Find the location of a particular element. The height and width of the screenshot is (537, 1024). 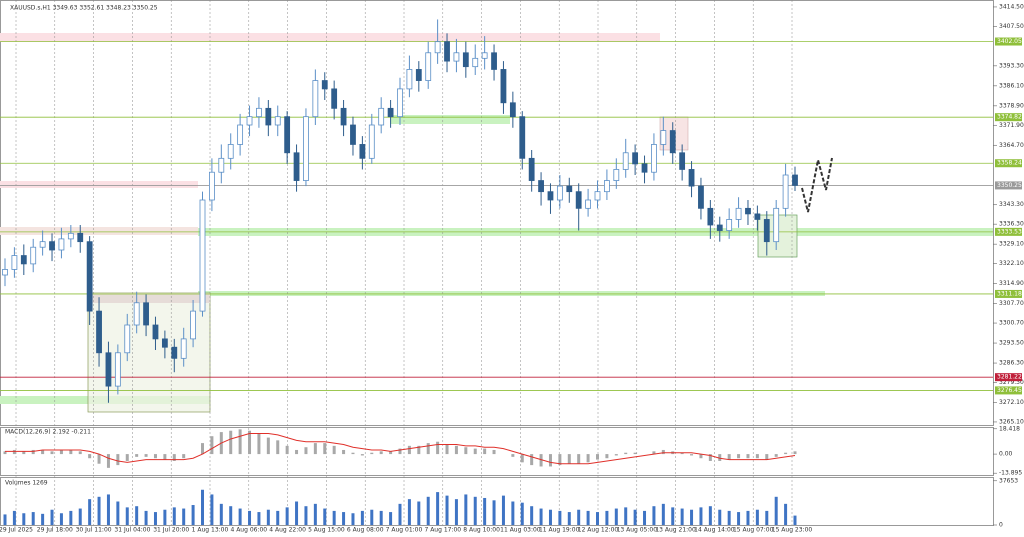

x-tick-label: 11 Aug 03:00 is located at coordinates (520, 530).